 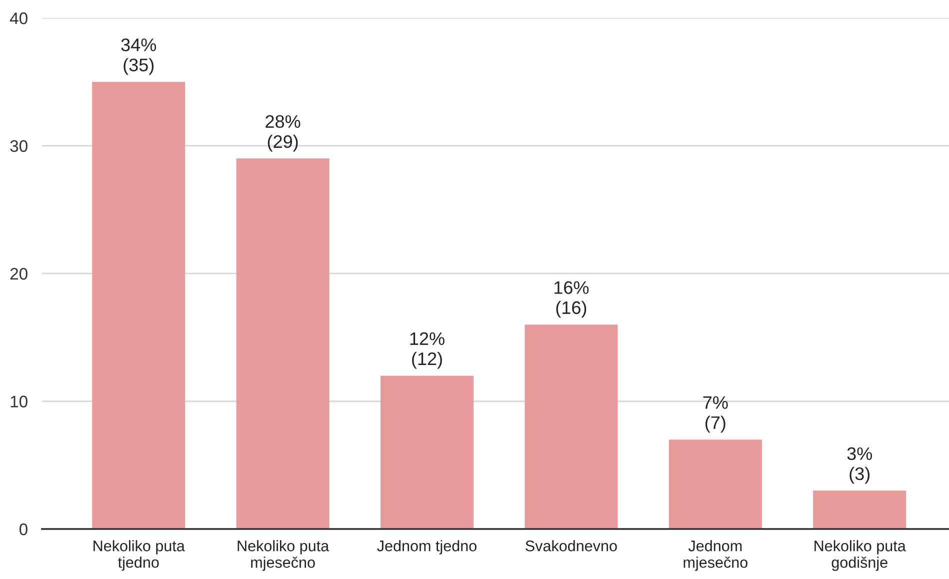 I want to click on y-tick-label: 0, so click(x=23, y=529).